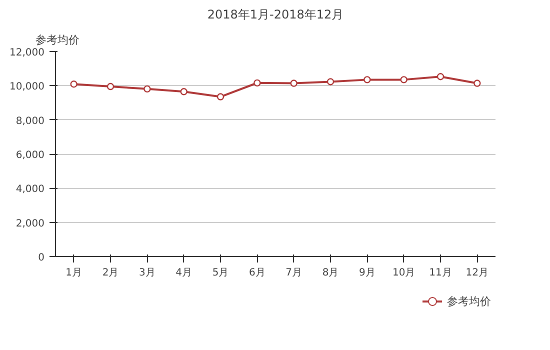 The width and height of the screenshot is (550, 350). I want to click on x-tick-label: 10月, so click(404, 273).